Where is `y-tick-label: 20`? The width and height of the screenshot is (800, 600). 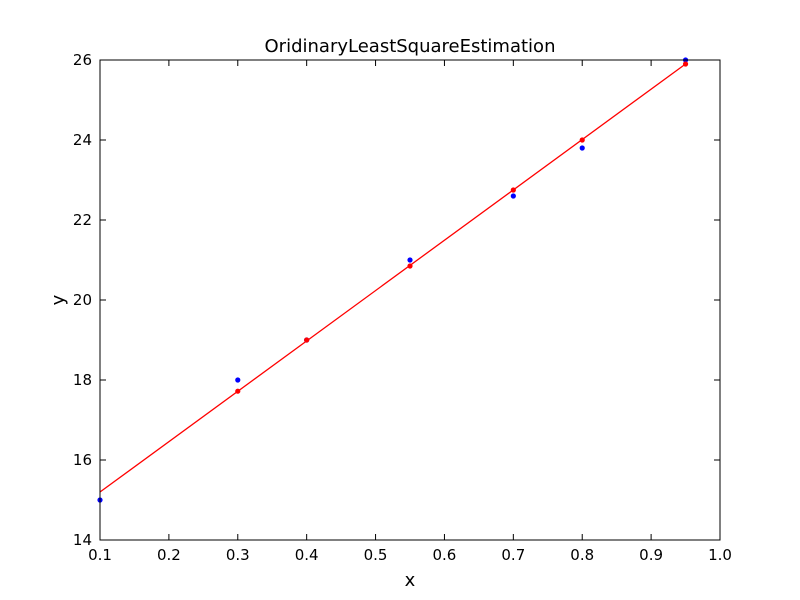 y-tick-label: 20 is located at coordinates (82, 300).